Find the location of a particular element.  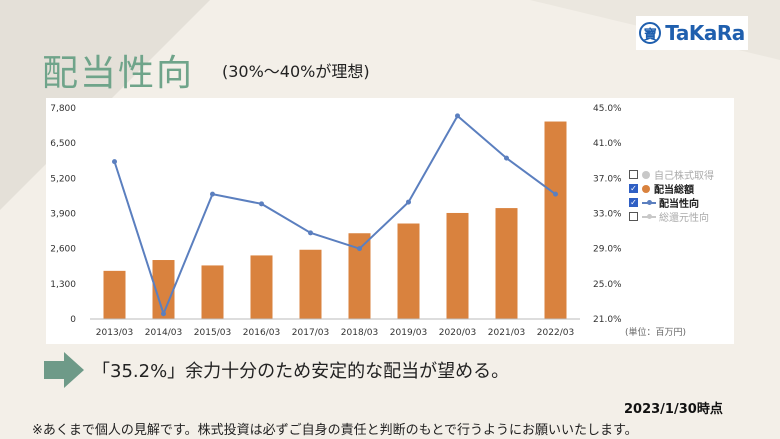

y-left-tick-label: 3,900 is located at coordinates (63, 215).